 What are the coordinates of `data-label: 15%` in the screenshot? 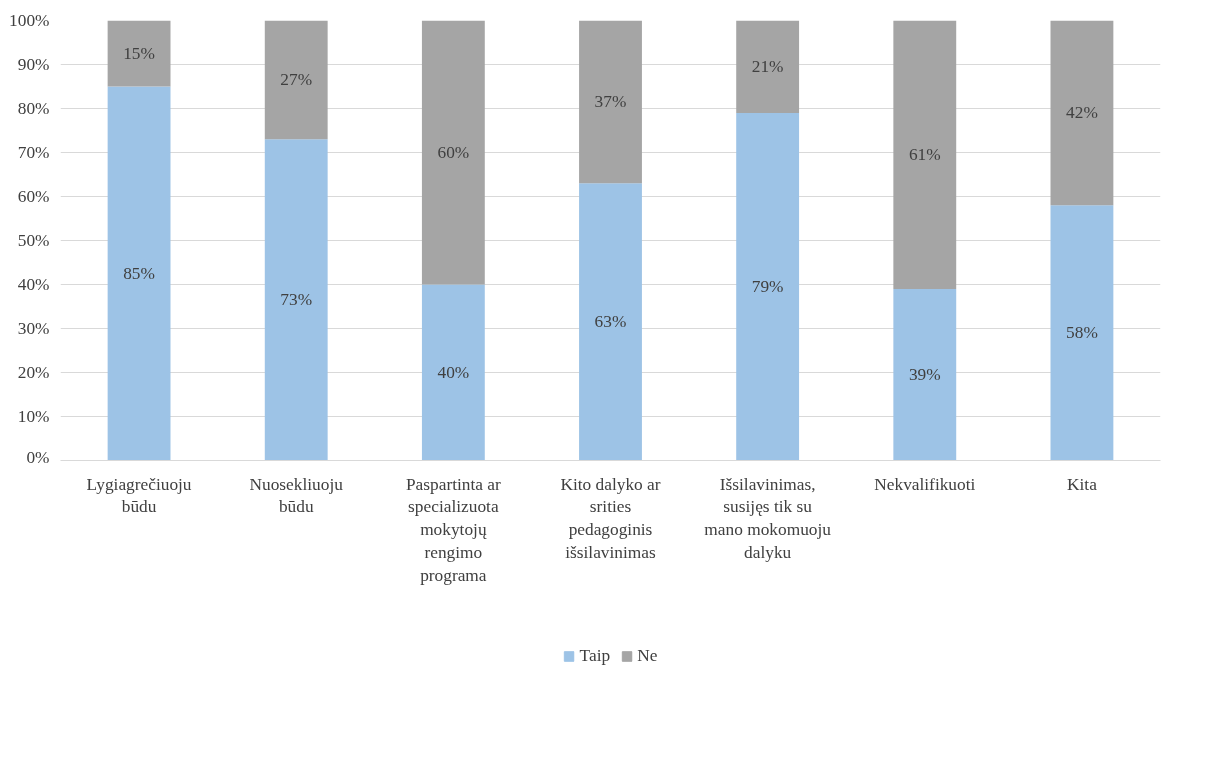 It's located at (139, 53).